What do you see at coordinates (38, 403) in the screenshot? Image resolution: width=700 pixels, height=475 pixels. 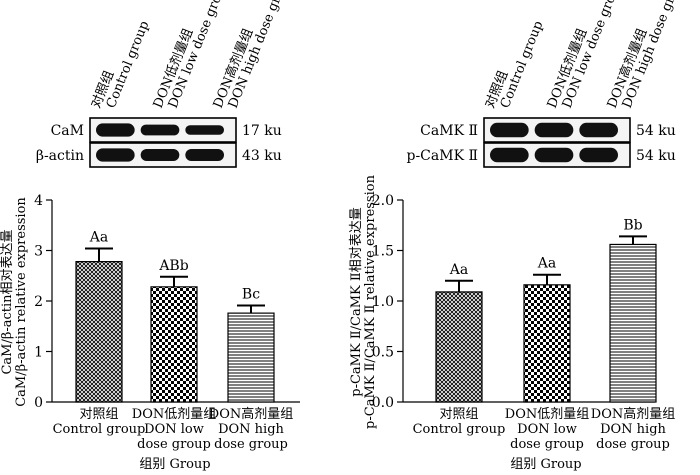 I see `y-tick-label: 0` at bounding box center [38, 403].